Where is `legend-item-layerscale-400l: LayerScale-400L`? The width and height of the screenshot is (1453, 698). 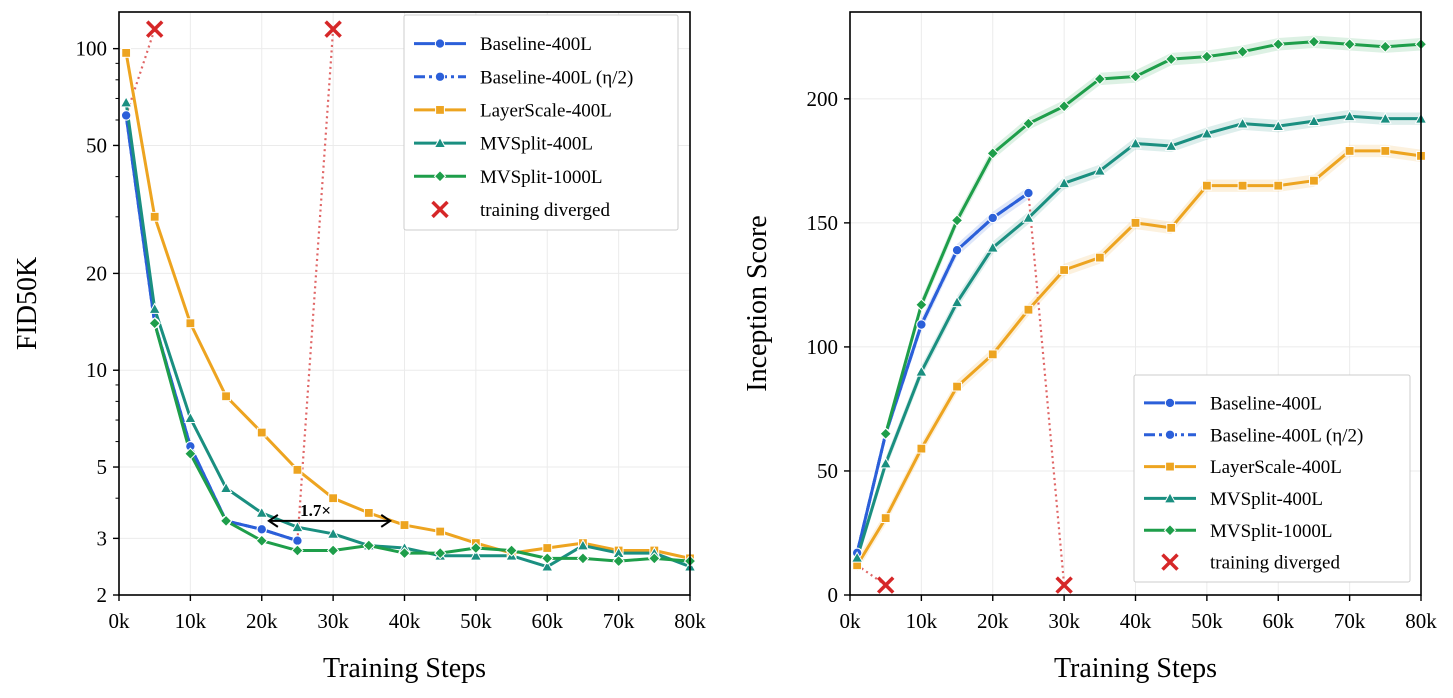
legend-item-layerscale-400l: LayerScale-400L is located at coordinates (513, 110).